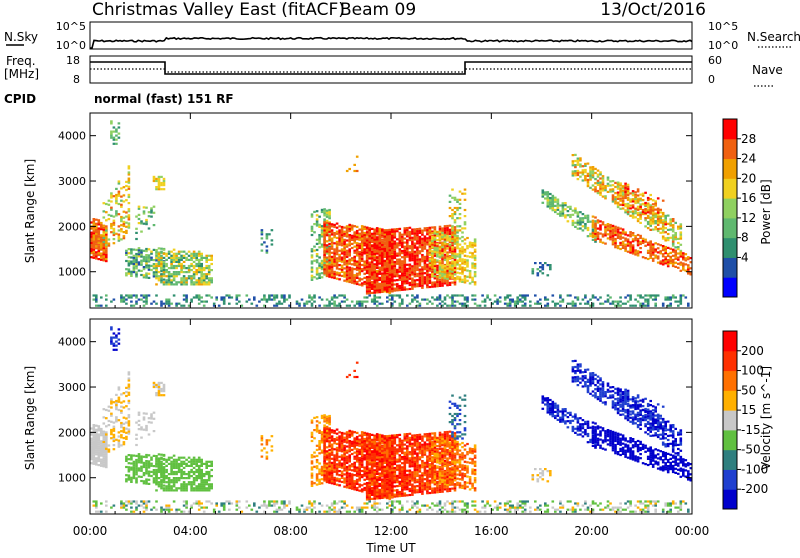 The image size is (800, 558). I want to click on noise-right-label: N.Search, so click(773, 37).